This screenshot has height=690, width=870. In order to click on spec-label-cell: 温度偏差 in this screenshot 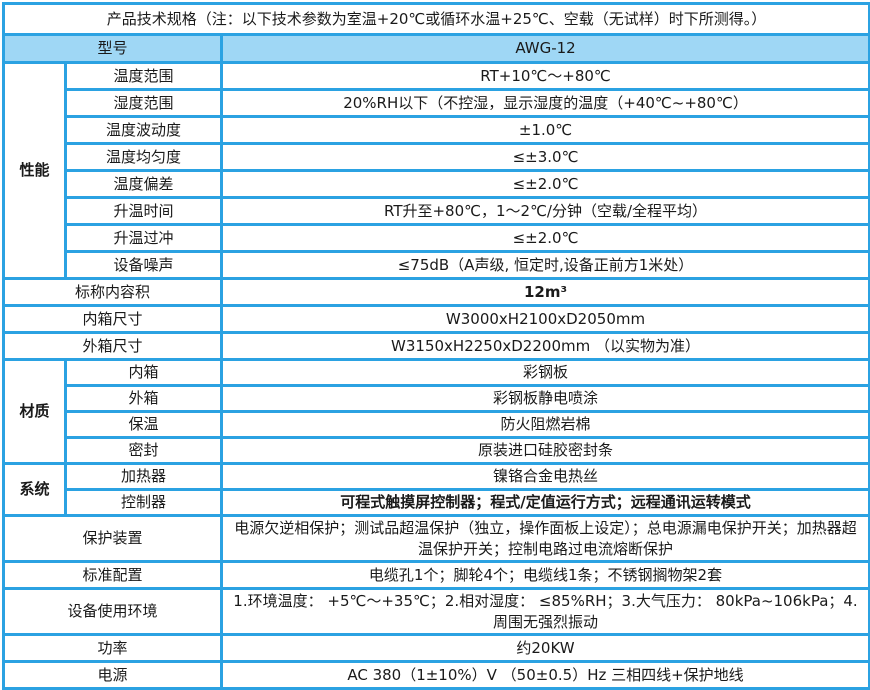, I will do `click(143, 184)`.